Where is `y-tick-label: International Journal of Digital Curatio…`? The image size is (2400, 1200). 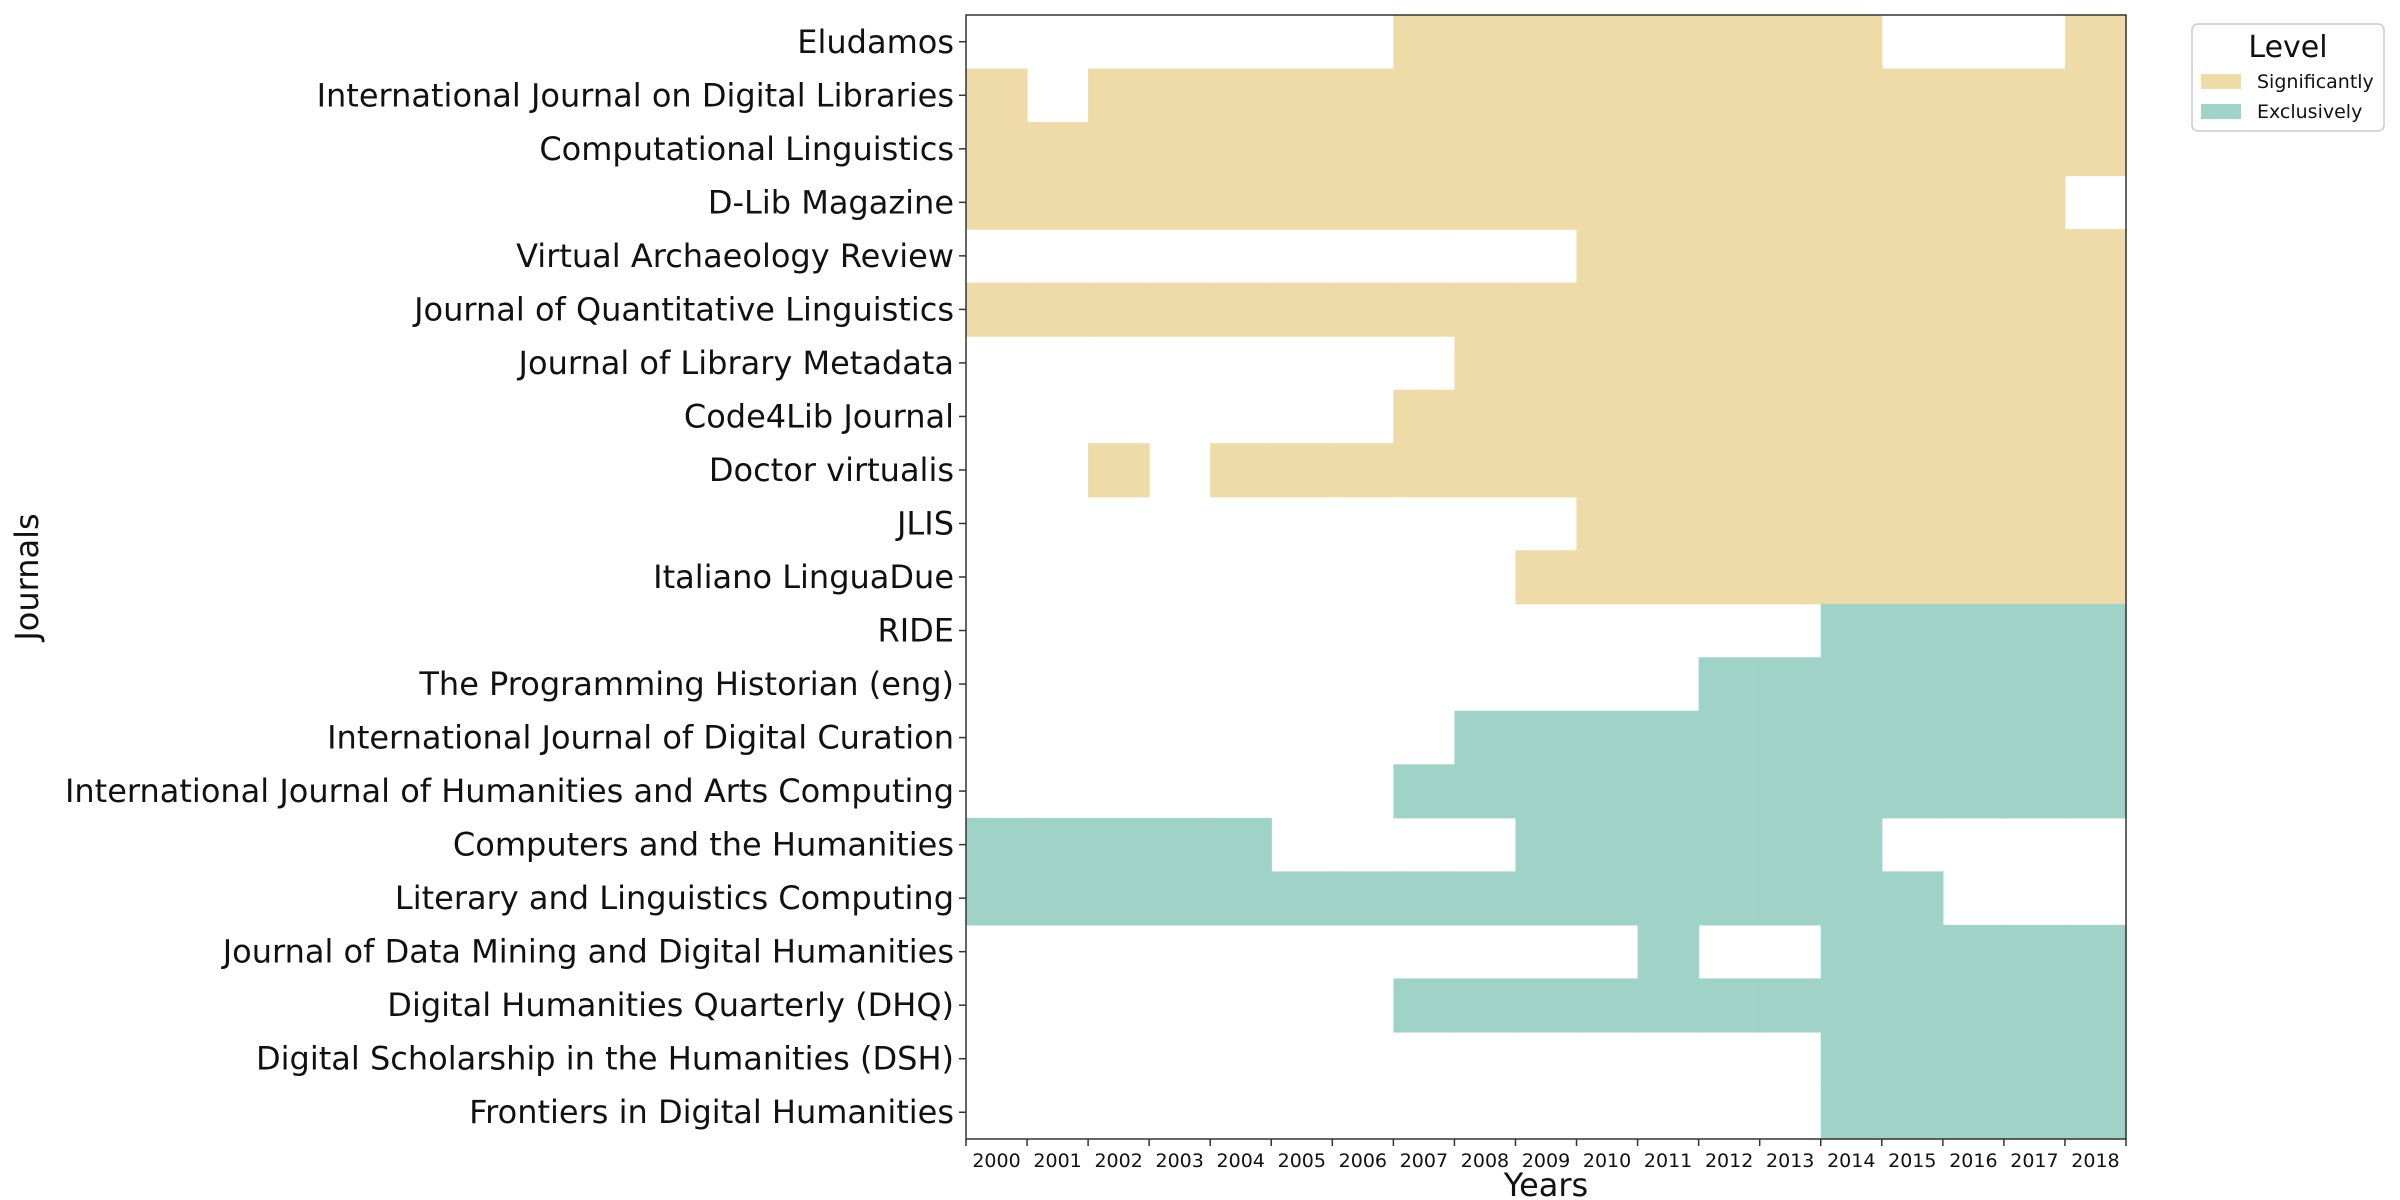 y-tick-label: International Journal of Digital Curatio… is located at coordinates (640, 738).